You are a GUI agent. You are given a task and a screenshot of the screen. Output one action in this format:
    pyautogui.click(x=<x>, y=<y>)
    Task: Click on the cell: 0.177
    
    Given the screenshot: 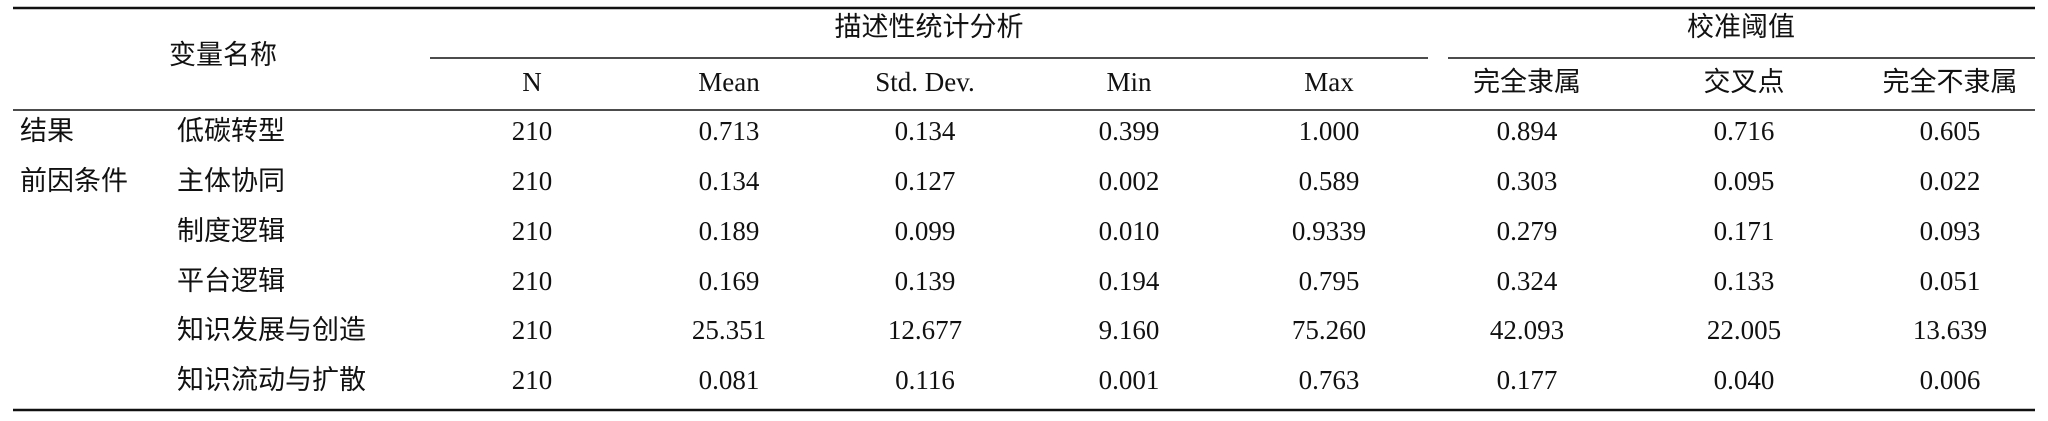 What is the action you would take?
    pyautogui.click(x=1527, y=380)
    